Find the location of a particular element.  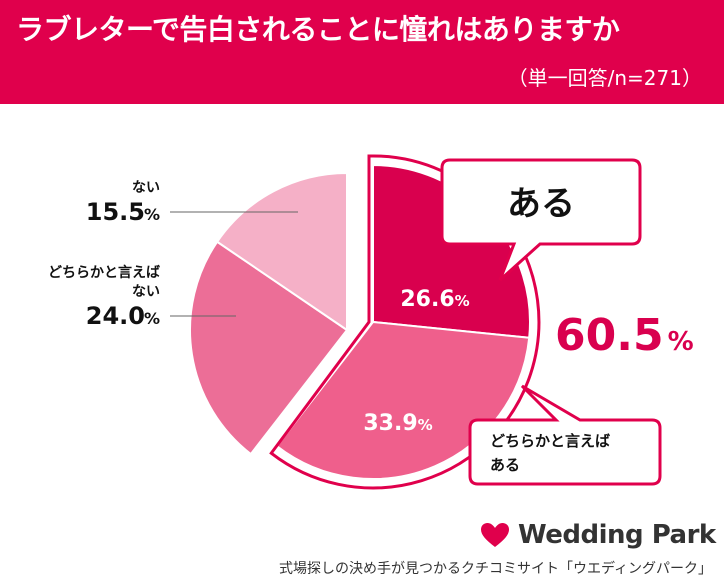

callout-aru-text: ある is located at coordinates (541, 204).